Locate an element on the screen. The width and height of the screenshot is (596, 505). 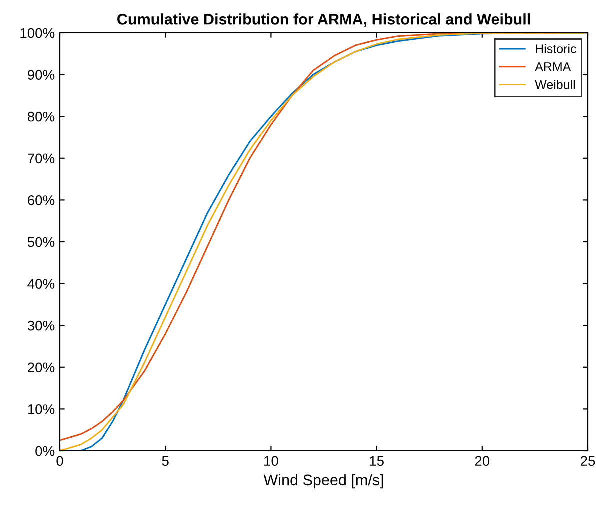
y-tick-label: 80% is located at coordinates (41, 117).